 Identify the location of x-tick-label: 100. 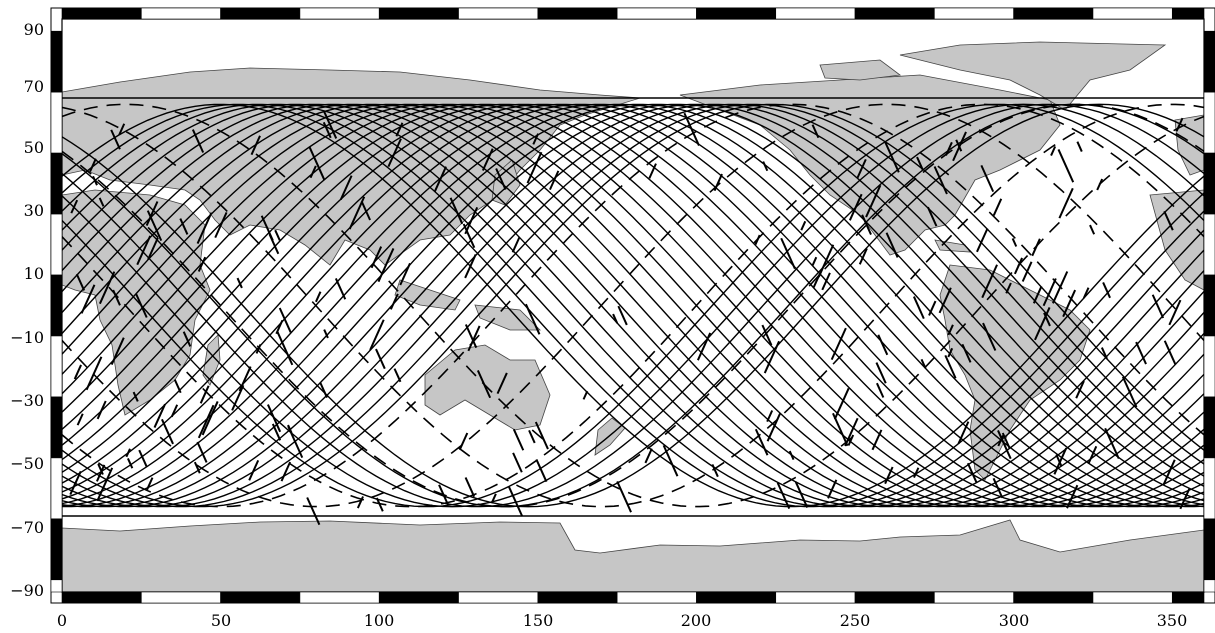
(379, 620).